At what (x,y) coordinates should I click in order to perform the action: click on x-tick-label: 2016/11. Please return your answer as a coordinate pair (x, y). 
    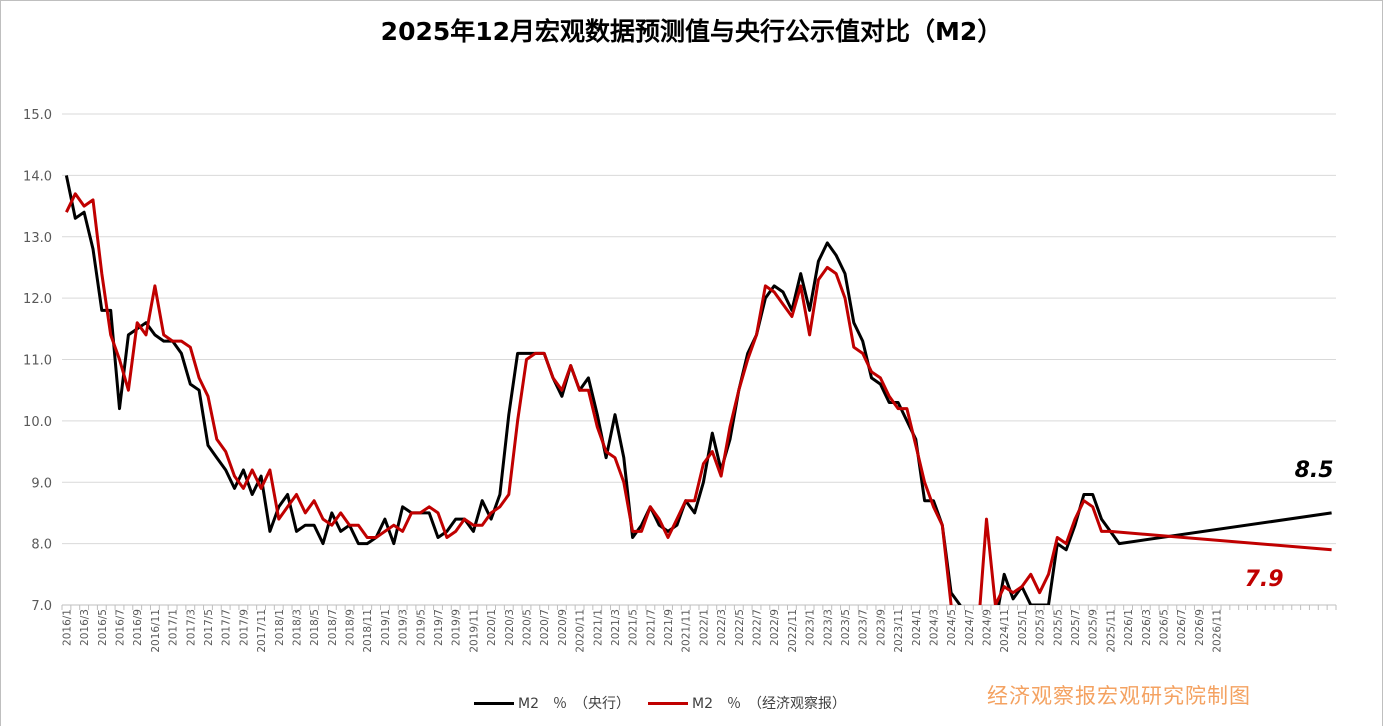
    Looking at the image, I should click on (156, 631).